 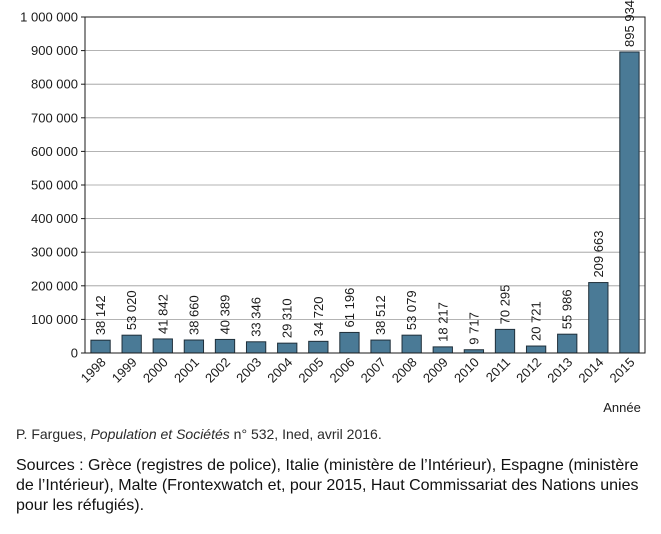 What do you see at coordinates (536, 321) in the screenshot?
I see `value-label: 20 721` at bounding box center [536, 321].